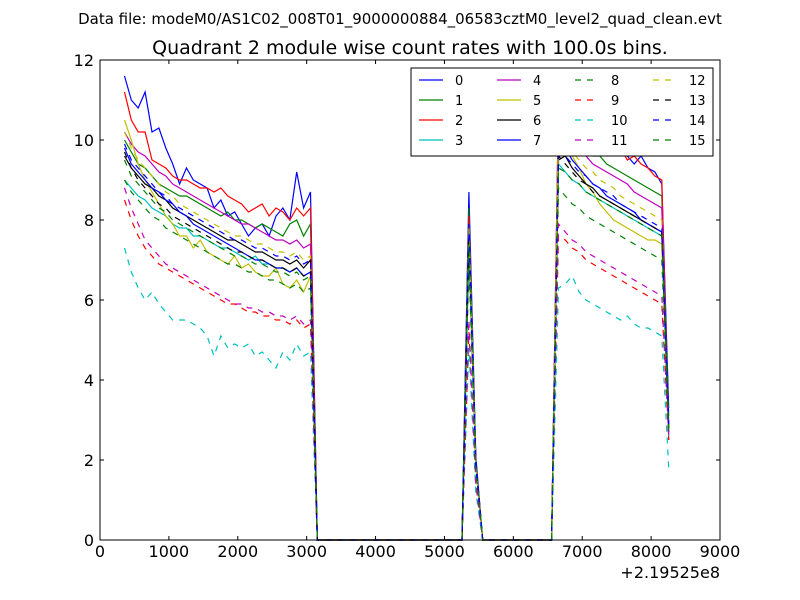 Image resolution: width=800 pixels, height=600 pixels. Describe the element at coordinates (84, 60) in the screenshot. I see `y-tick-label: 12` at that location.